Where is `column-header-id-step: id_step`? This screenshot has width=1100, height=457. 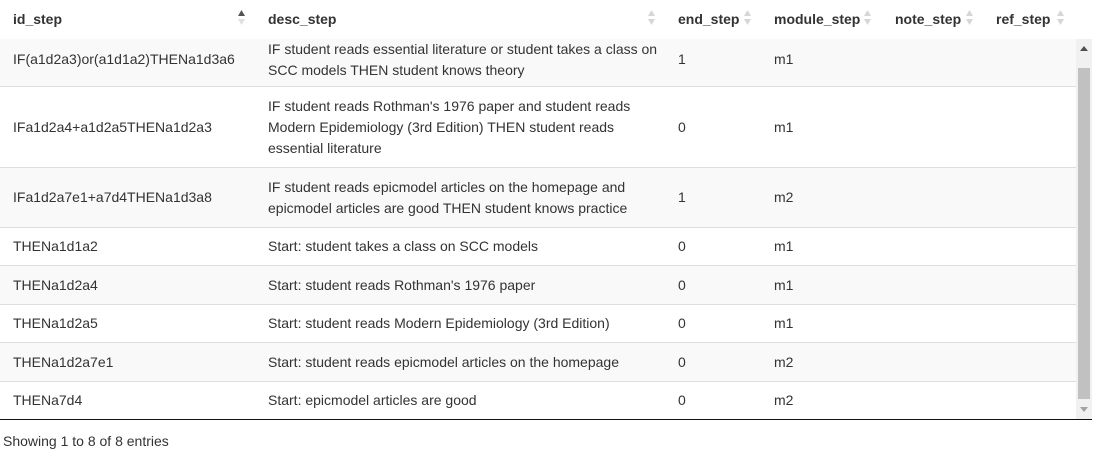 column-header-id-step: id_step is located at coordinates (130, 19).